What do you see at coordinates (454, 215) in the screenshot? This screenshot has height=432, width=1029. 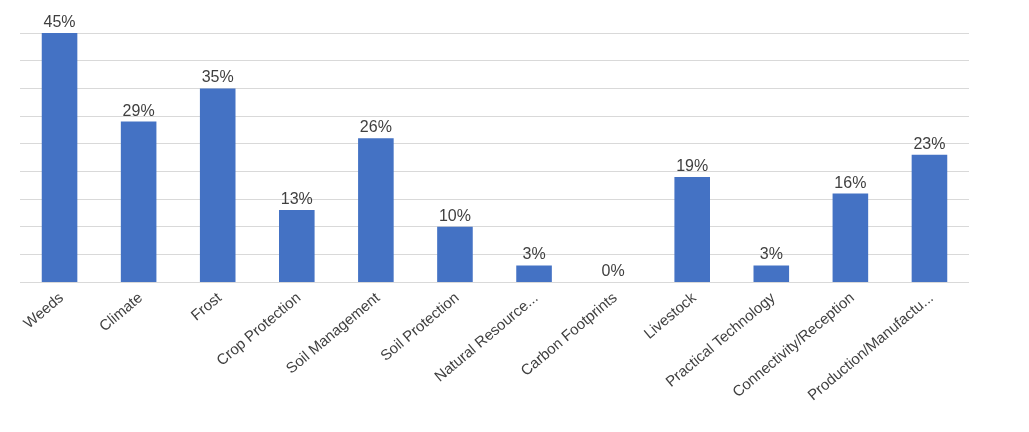 I see `data-label: 10%` at bounding box center [454, 215].